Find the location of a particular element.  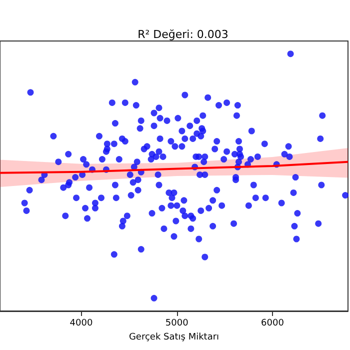

x-axis-title: Gerçek Satış Miktarı is located at coordinates (174, 337).